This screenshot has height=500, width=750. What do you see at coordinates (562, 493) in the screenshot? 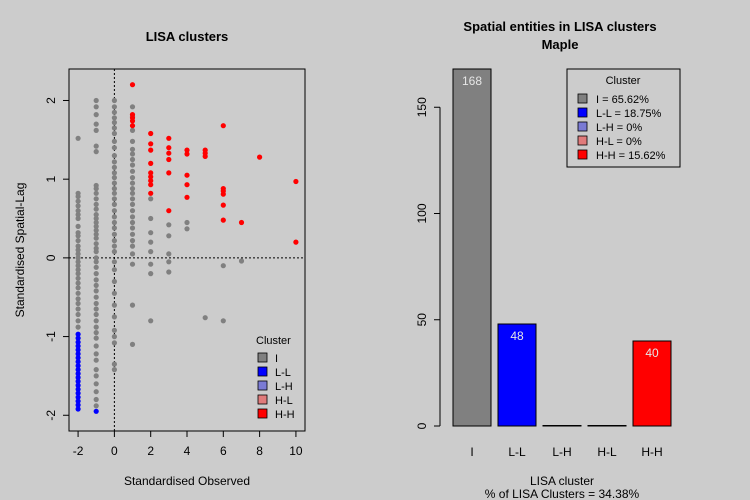
I see `bar-footnote: % of LISA Clusters = 34.38%` at bounding box center [562, 493].